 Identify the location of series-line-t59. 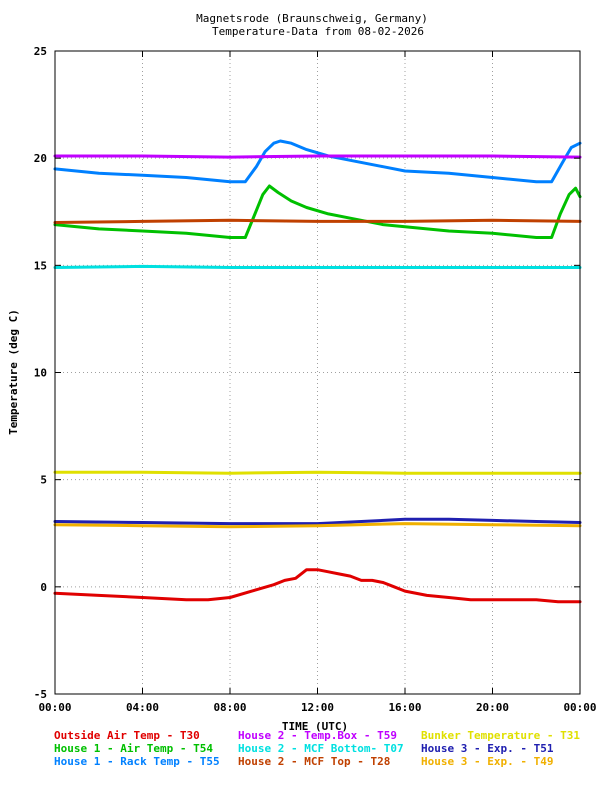
(317, 156).